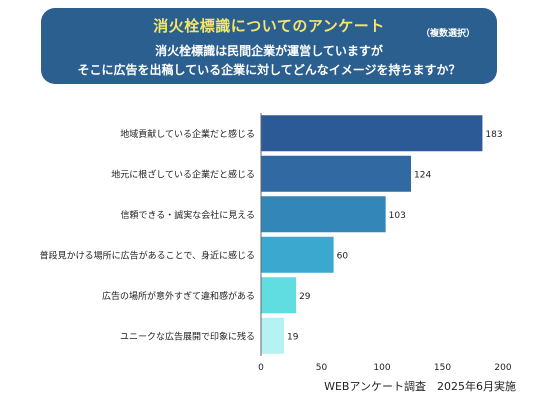  What do you see at coordinates (183, 174) in the screenshot?
I see `category-label-2: 地元に根ざしている企業だと感じる` at bounding box center [183, 174].